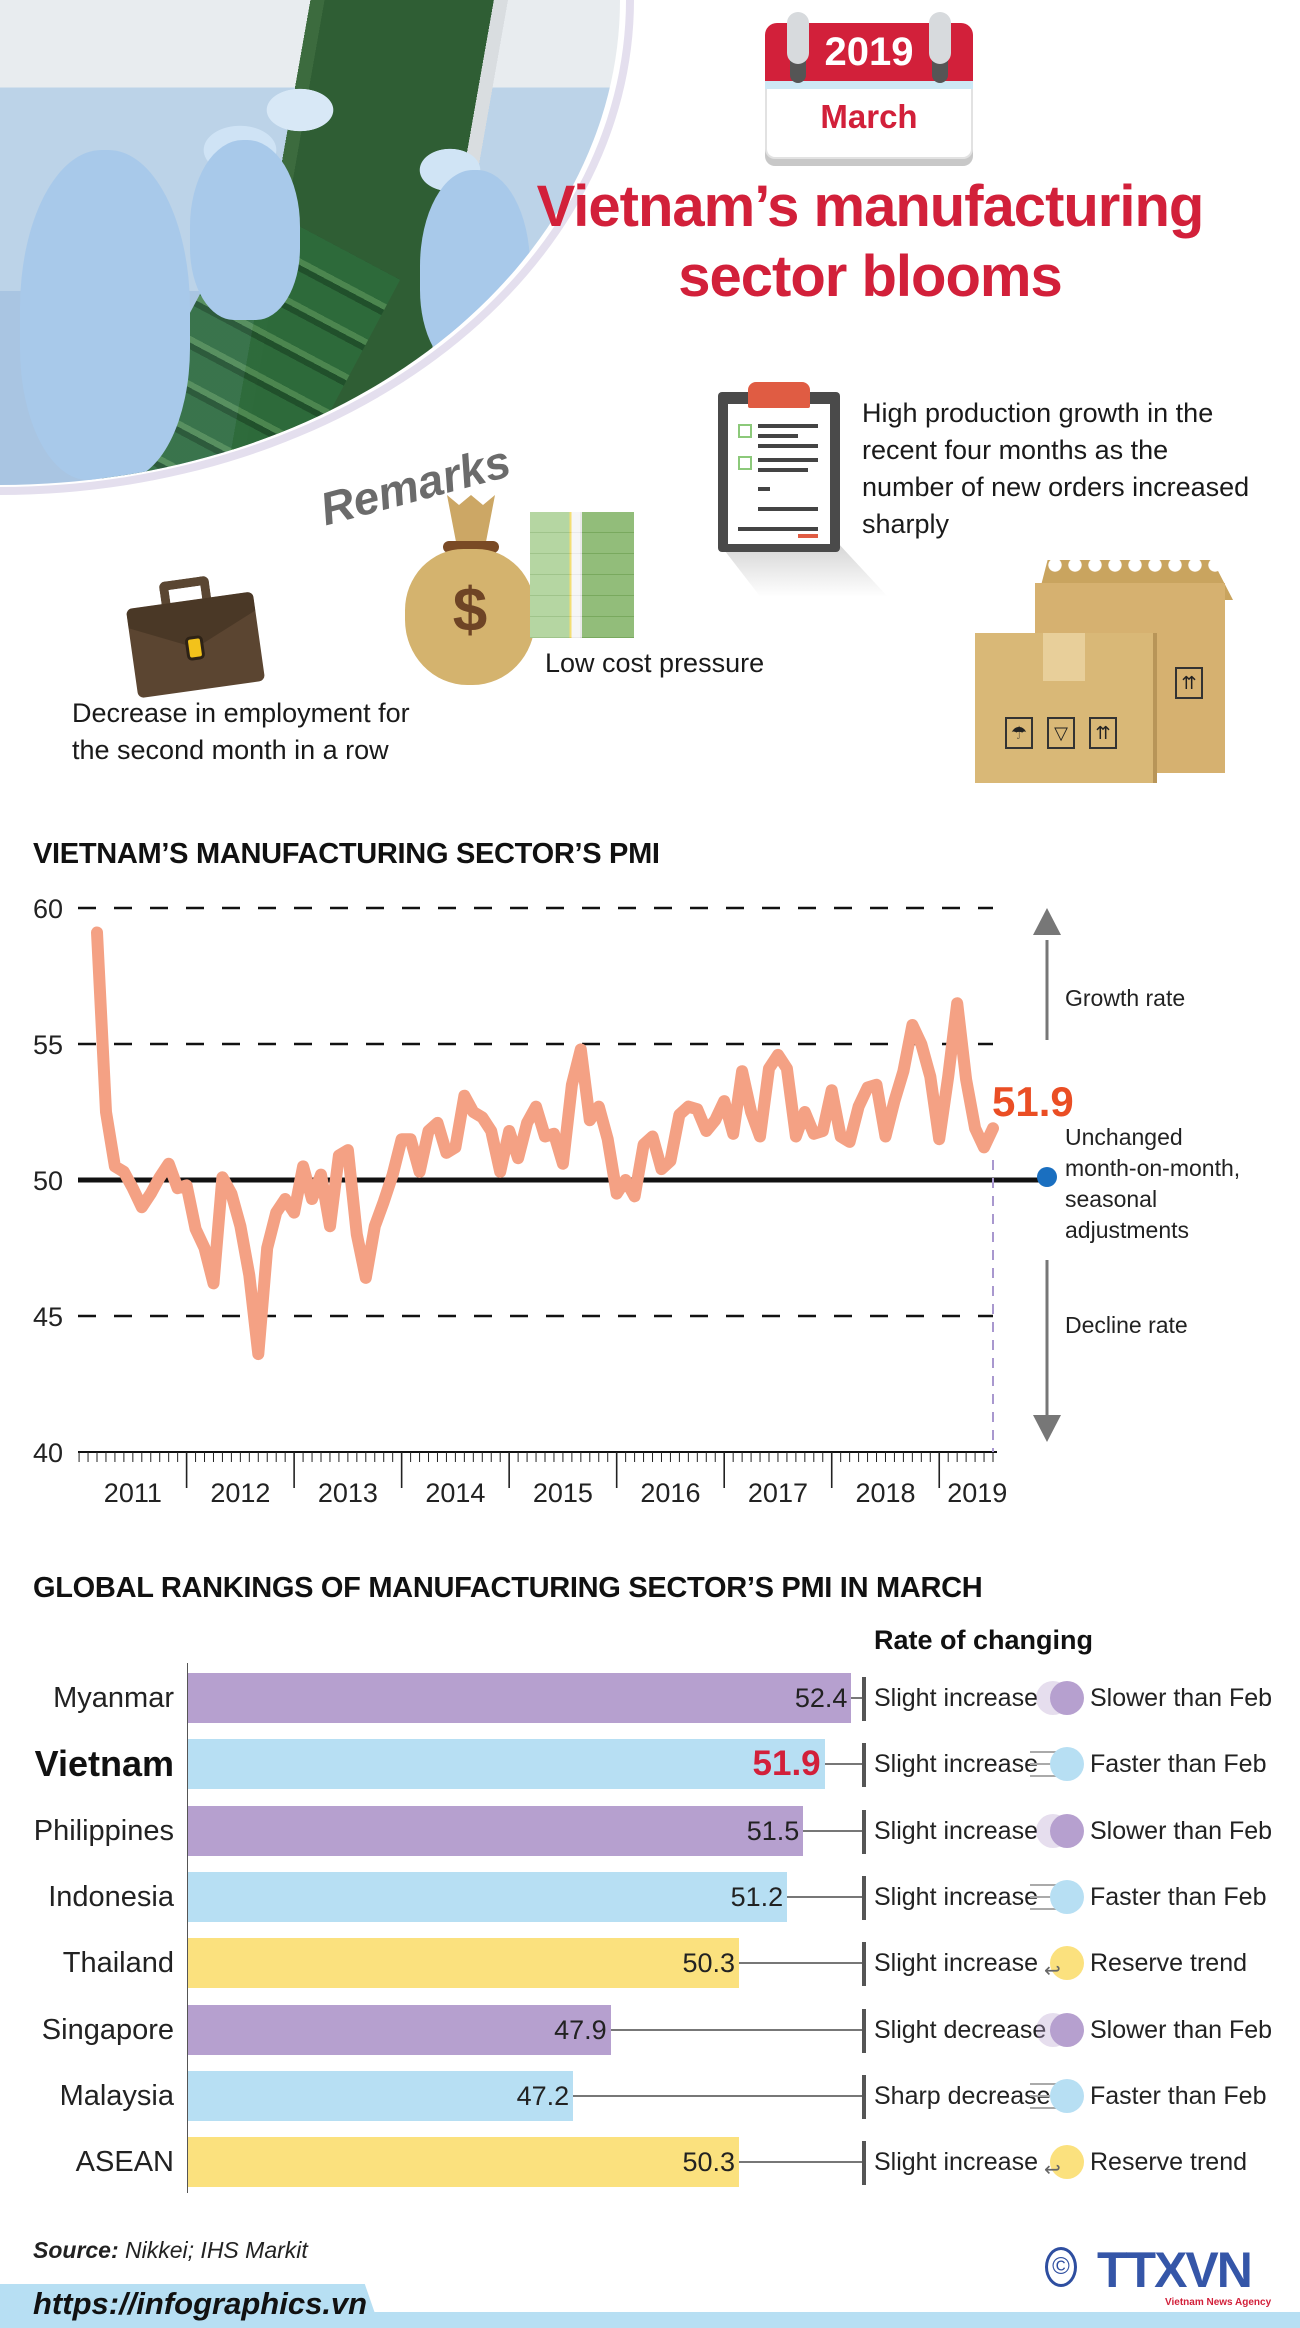 The width and height of the screenshot is (1300, 2328). What do you see at coordinates (118, 1963) in the screenshot?
I see `country-label: Thailand` at bounding box center [118, 1963].